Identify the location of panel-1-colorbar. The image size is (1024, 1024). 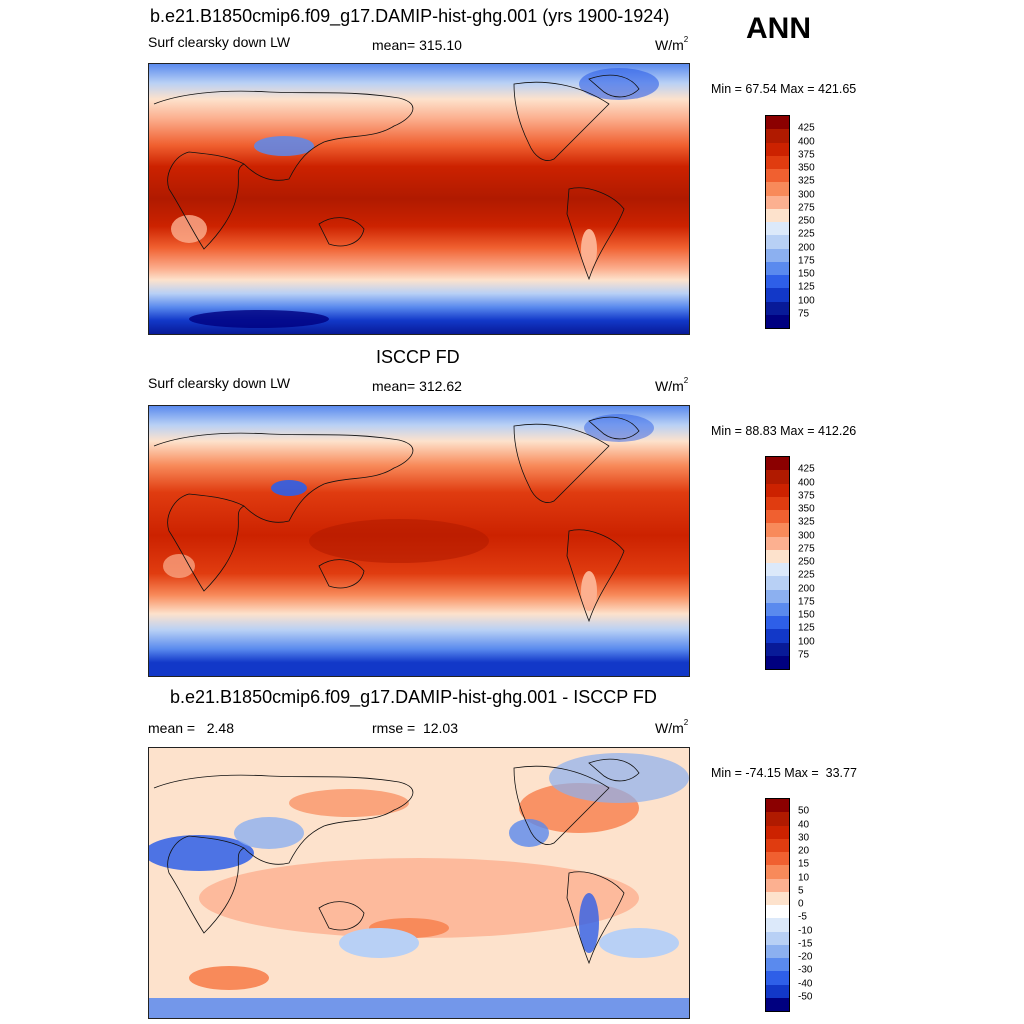
(777, 222).